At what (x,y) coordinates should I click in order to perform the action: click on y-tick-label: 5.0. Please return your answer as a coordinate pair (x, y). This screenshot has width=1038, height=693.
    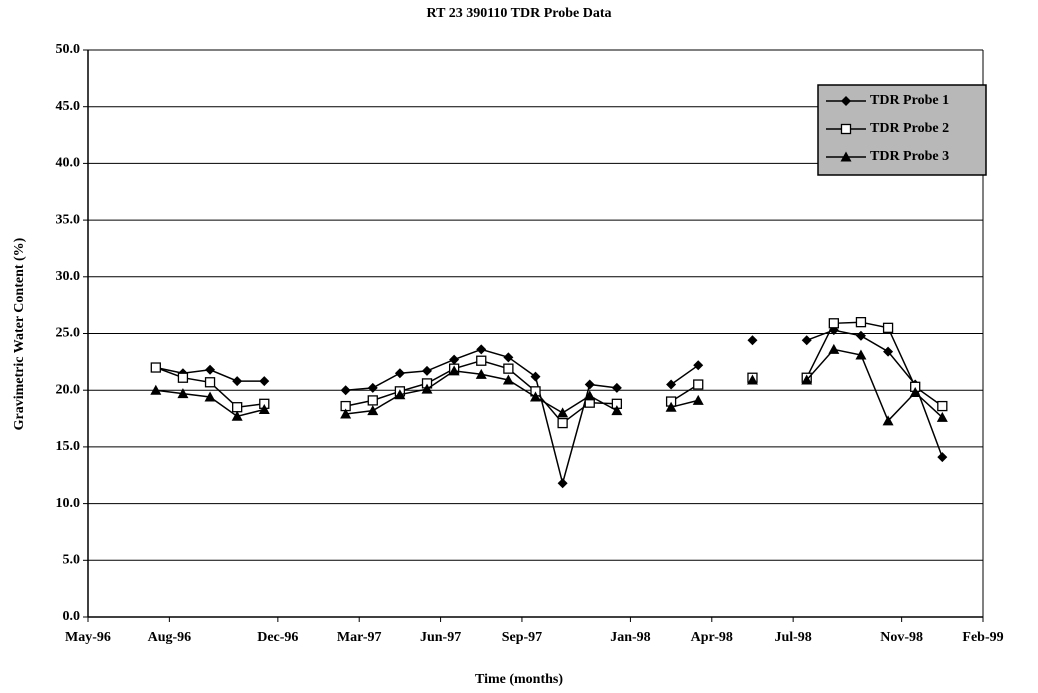
    Looking at the image, I should click on (72, 560).